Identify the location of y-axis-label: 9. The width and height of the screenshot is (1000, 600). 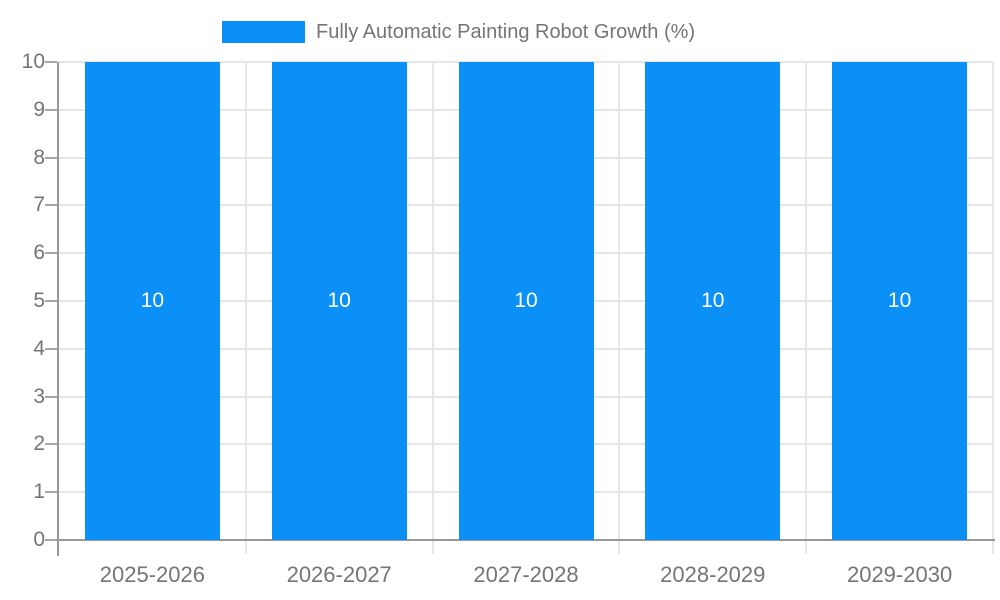
(39, 109).